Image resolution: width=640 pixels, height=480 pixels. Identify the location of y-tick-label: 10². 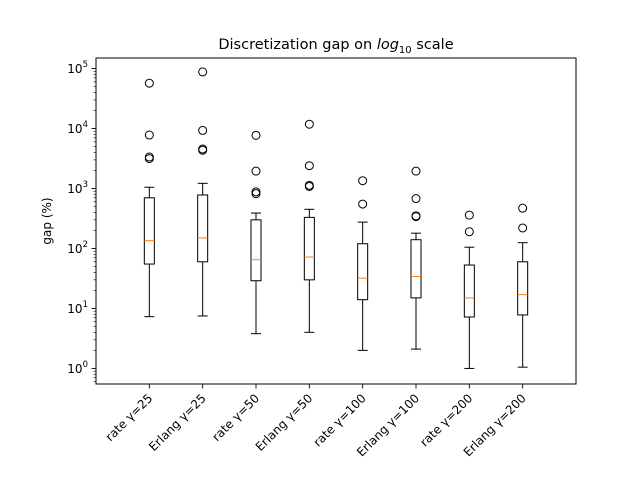
(77, 248).